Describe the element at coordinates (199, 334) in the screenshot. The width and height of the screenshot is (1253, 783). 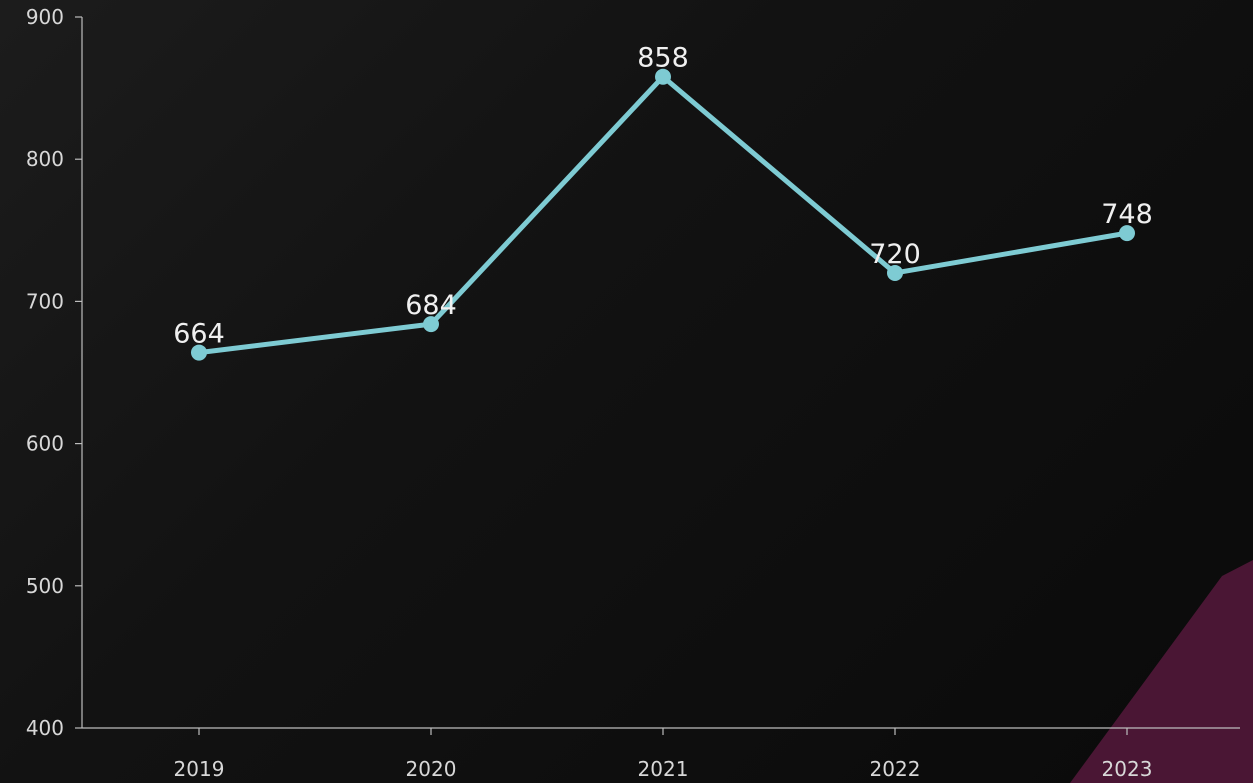
I see `data-label: 664` at that location.